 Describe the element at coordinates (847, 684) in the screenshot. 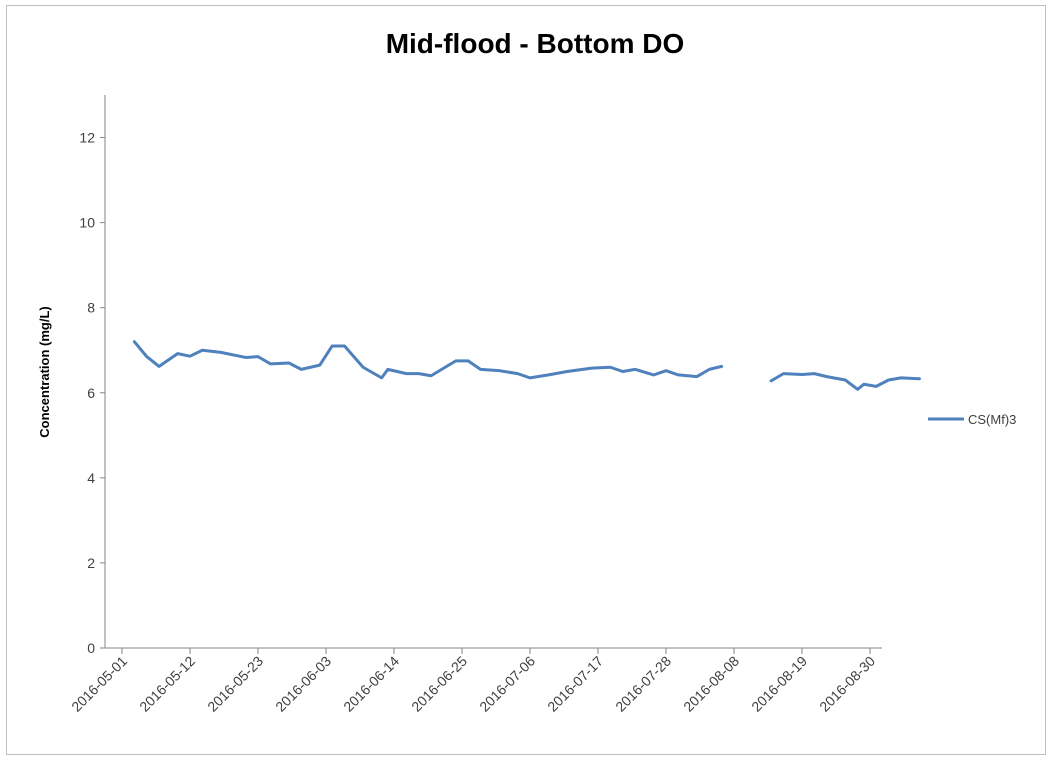

I see `x-tick-label: 2016-08-30` at that location.